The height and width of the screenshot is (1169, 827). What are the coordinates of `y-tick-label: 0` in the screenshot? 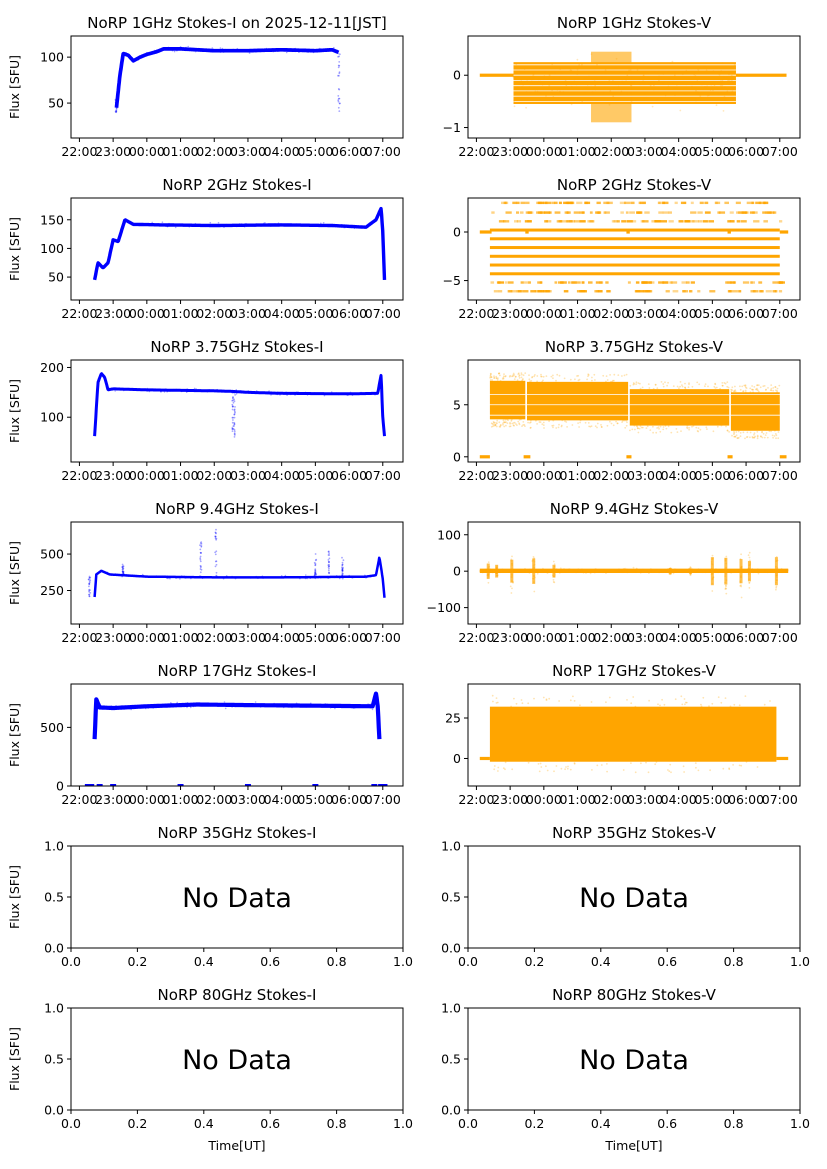 It's located at (457, 75).